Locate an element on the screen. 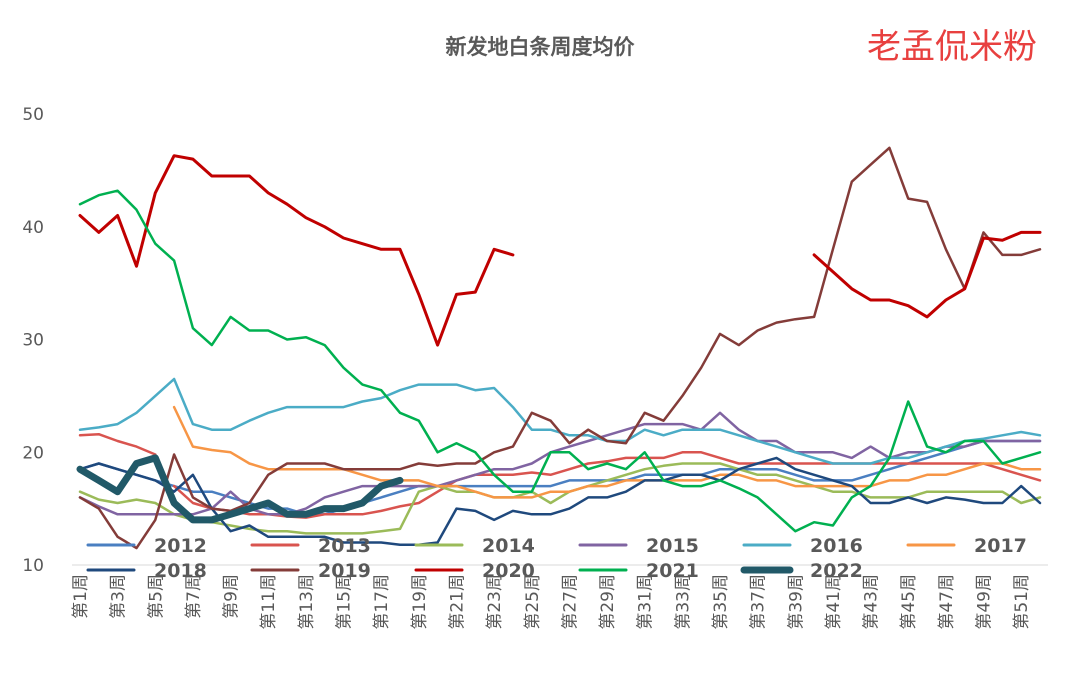 This screenshot has width=1080, height=673. x-tick-label: 第23周 is located at coordinates (495, 602).